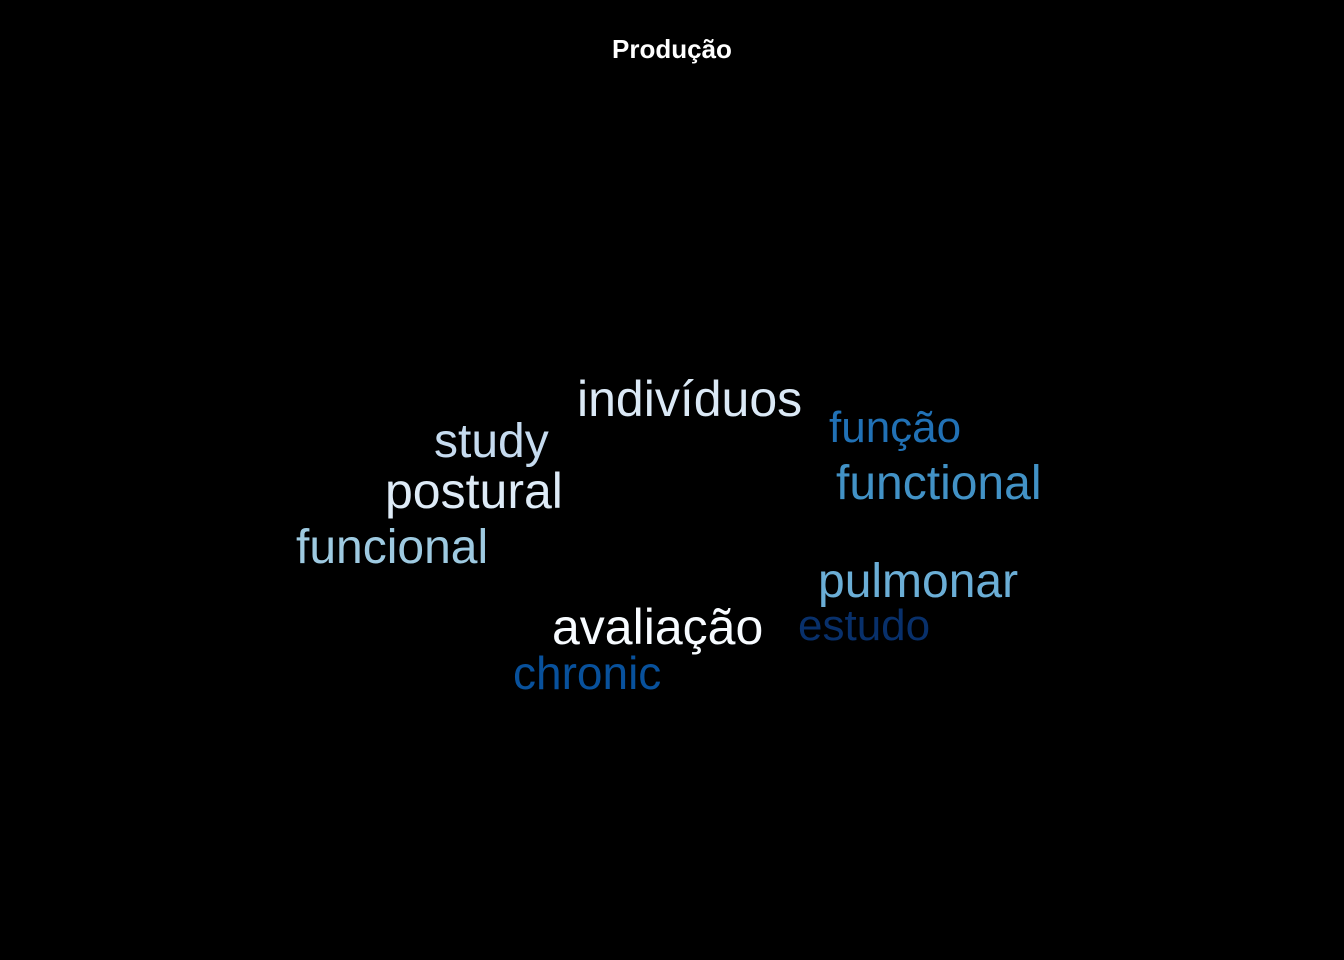 The image size is (1344, 960). Describe the element at coordinates (895, 427) in the screenshot. I see `word-7: função` at that location.